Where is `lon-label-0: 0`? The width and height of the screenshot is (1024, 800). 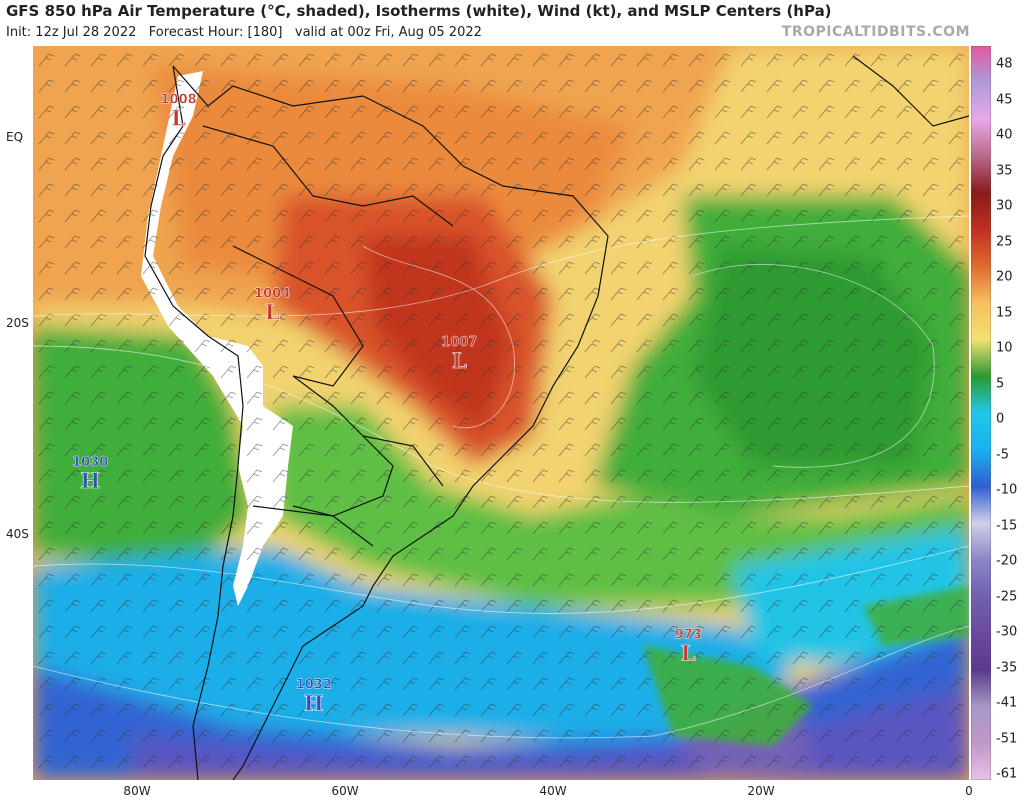
lon-label-0: 0 is located at coordinates (969, 791).